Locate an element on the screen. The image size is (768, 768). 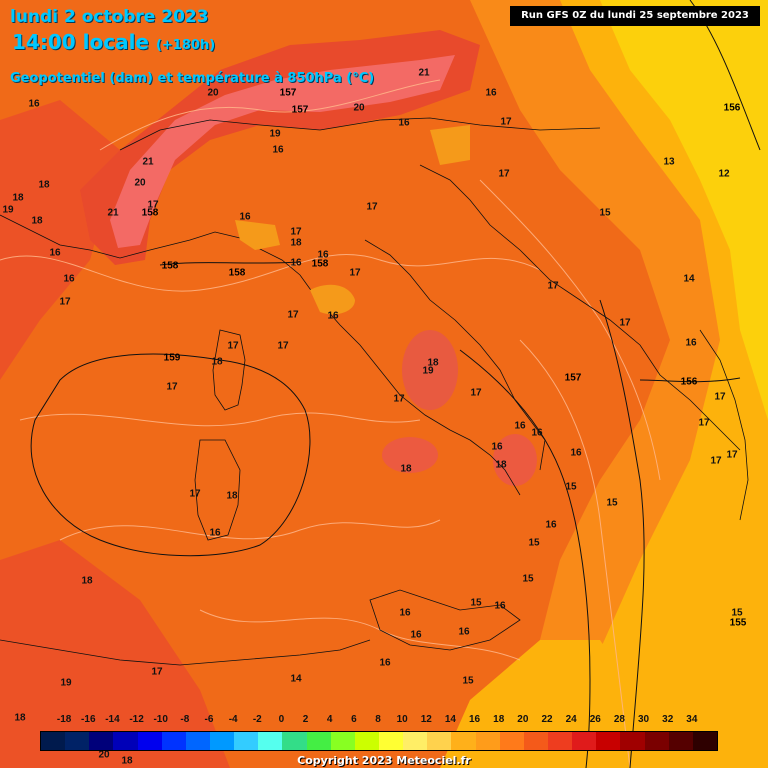
forecast-time: 14:00 locale (+180h) is located at coordinates (113, 42).